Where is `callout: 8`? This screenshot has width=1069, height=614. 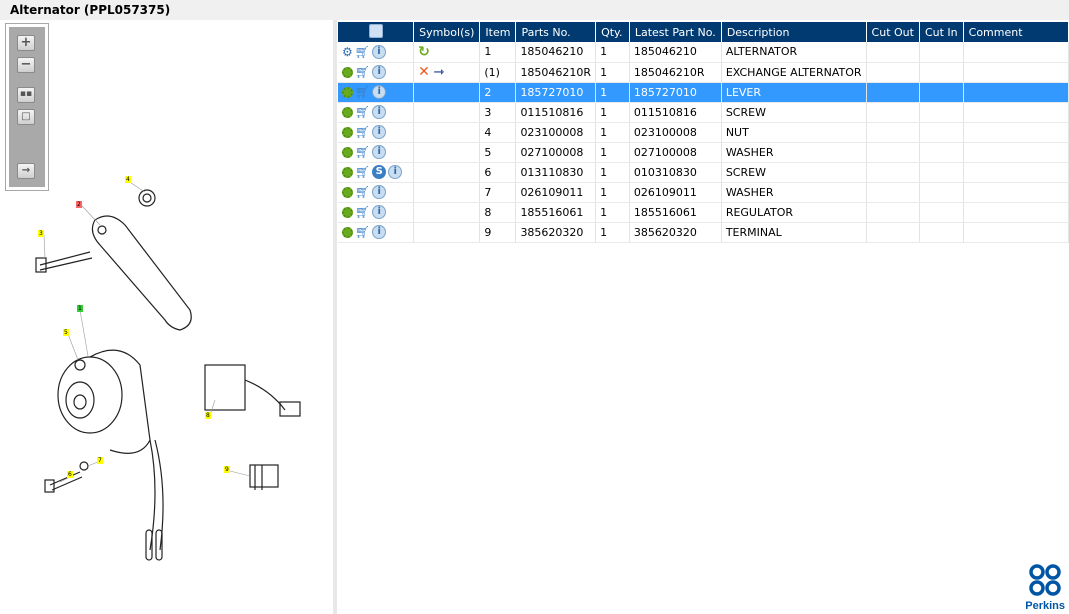
callout: 8 is located at coordinates (208, 415).